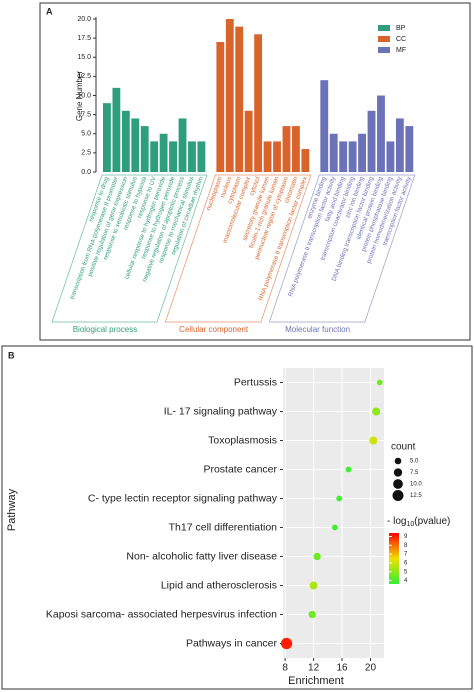 This screenshot has height=692, width=474. What do you see at coordinates (401, 50) in the screenshot?
I see `legend-label: MF` at bounding box center [401, 50].